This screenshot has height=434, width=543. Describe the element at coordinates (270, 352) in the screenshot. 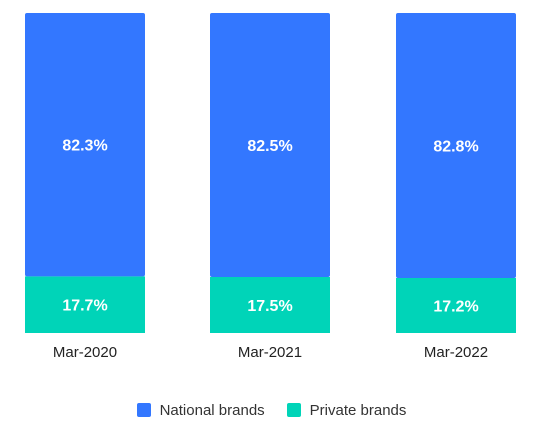

I see `x-tick-label-1: Mar-2021` at that location.